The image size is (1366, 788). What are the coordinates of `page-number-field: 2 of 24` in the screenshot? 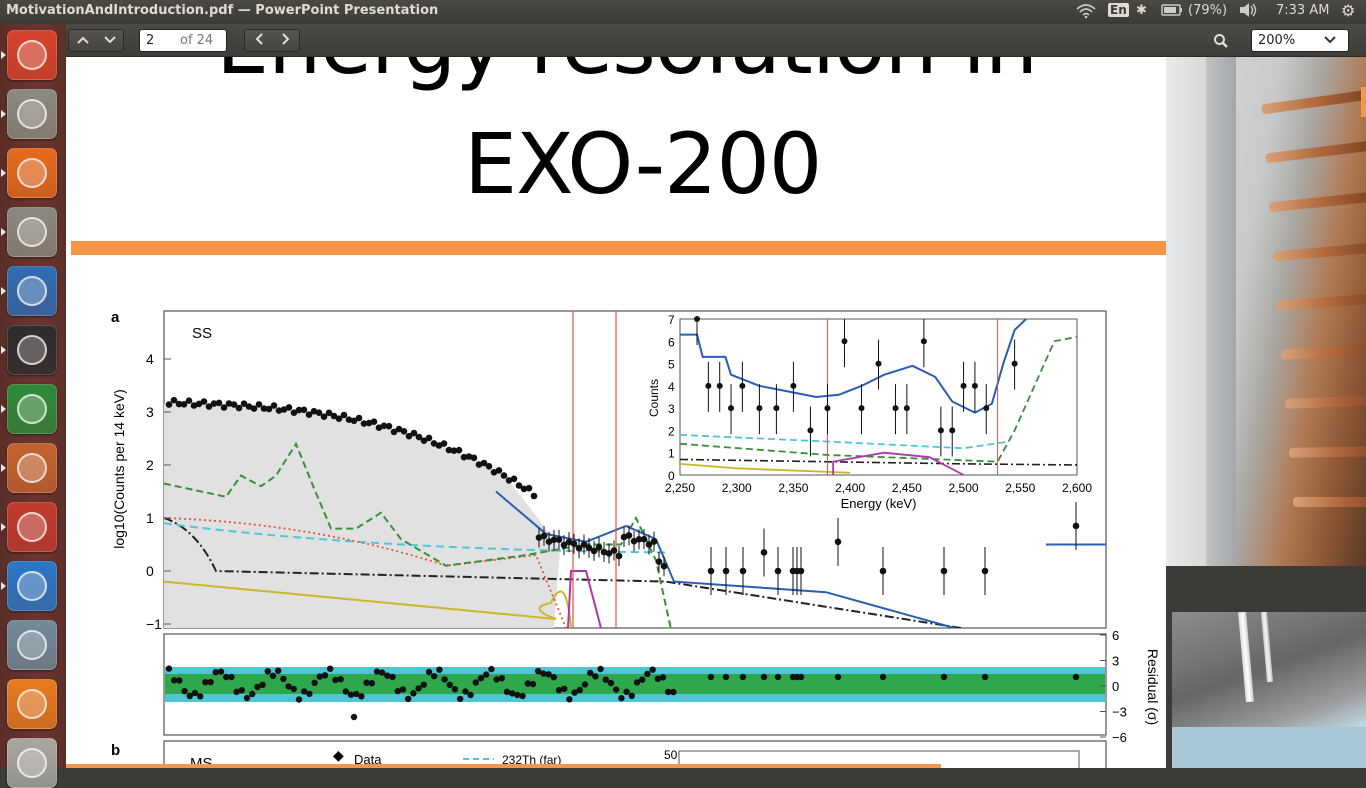 It's located at (183, 40).